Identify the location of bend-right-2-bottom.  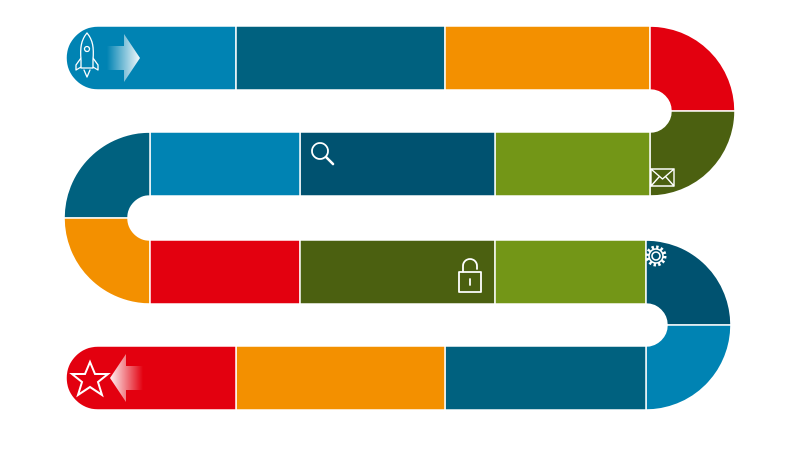
(688, 367).